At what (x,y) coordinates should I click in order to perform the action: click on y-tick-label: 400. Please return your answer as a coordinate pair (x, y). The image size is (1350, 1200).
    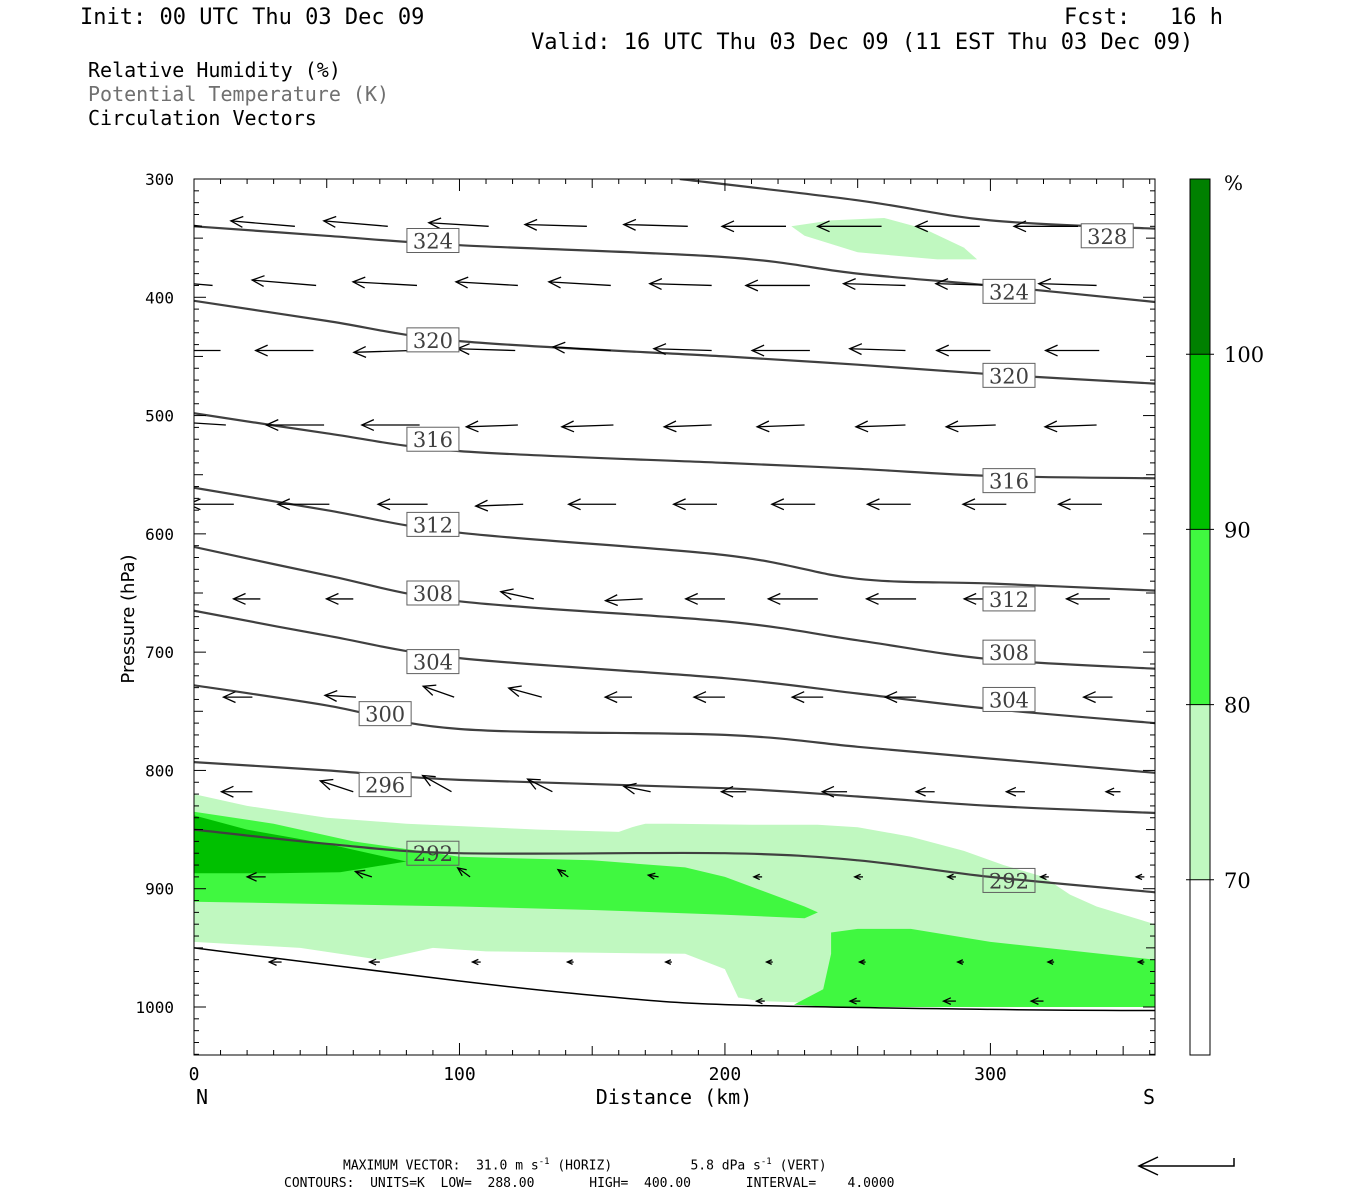
    Looking at the image, I should click on (159, 297).